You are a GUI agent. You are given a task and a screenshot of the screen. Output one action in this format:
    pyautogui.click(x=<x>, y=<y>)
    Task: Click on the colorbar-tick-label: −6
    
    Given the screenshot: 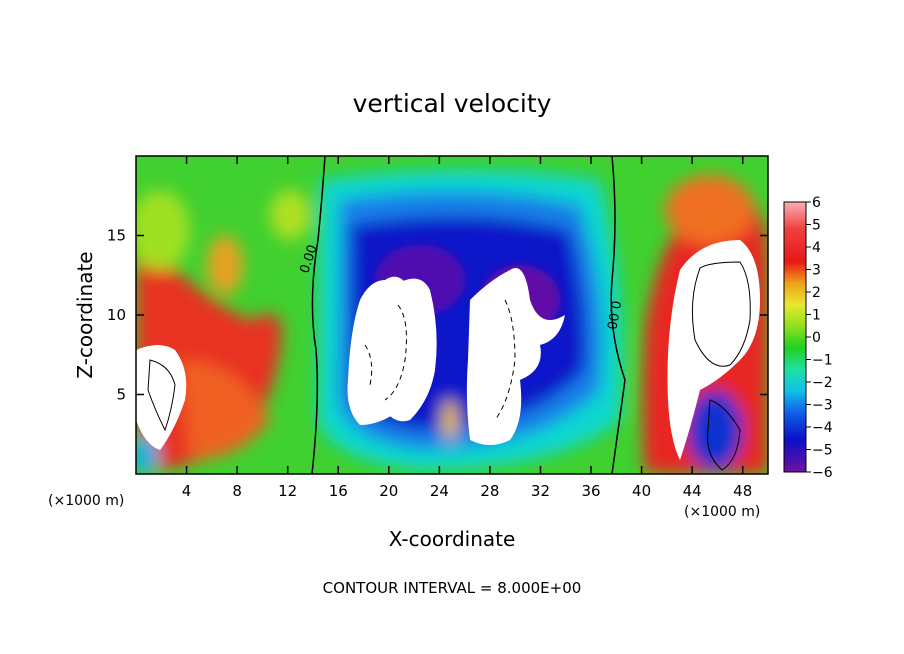 What is the action you would take?
    pyautogui.click(x=822, y=473)
    